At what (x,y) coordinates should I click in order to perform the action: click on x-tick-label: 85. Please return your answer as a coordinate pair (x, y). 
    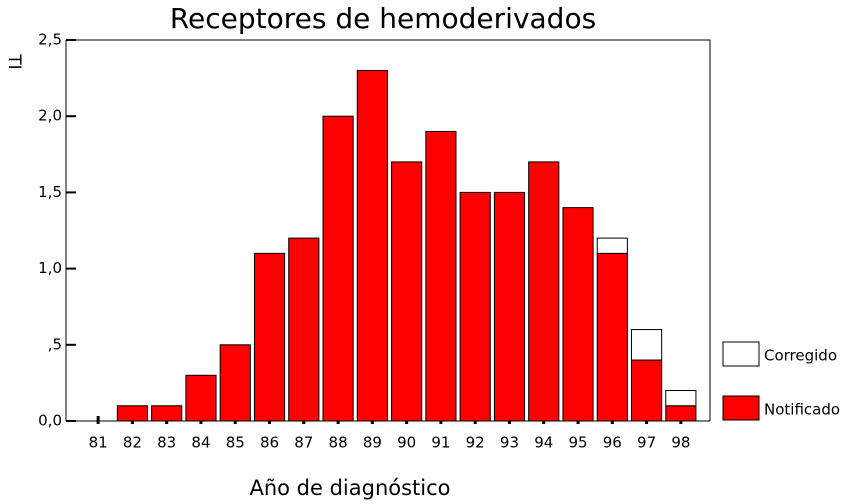
    Looking at the image, I should click on (235, 443).